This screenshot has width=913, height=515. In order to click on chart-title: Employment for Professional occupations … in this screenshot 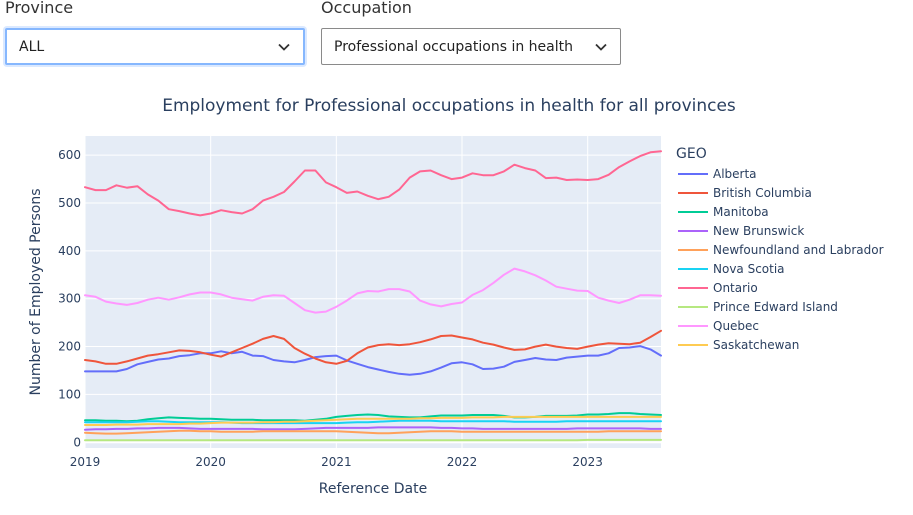, I will do `click(449, 106)`.